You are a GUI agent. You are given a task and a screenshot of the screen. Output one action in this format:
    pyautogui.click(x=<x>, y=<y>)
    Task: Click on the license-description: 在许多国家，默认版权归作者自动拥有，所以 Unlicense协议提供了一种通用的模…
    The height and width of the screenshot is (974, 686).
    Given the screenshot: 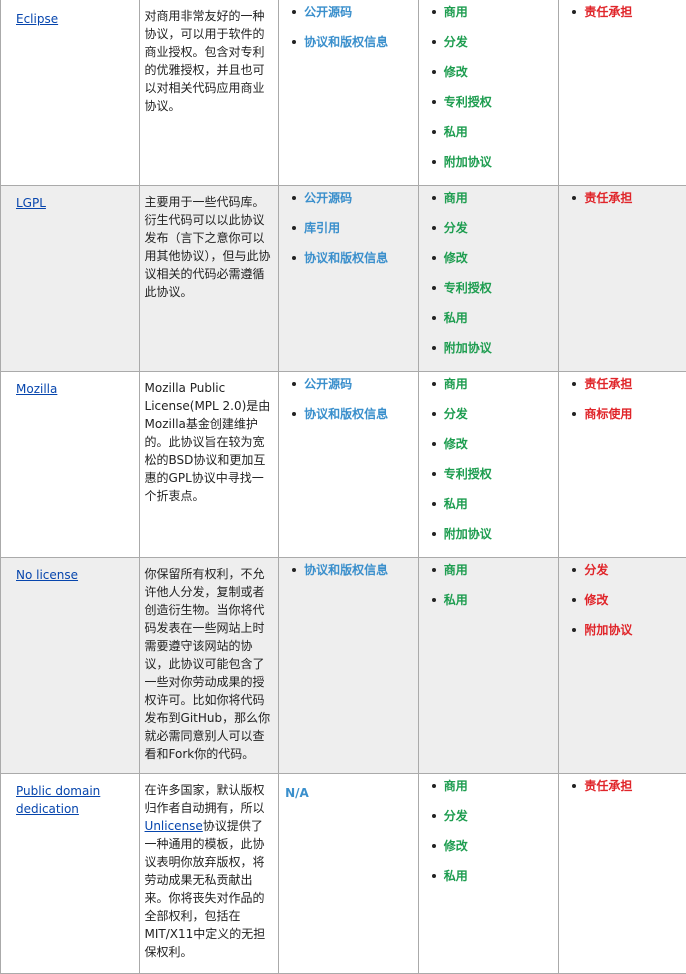 What is the action you would take?
    pyautogui.click(x=209, y=867)
    